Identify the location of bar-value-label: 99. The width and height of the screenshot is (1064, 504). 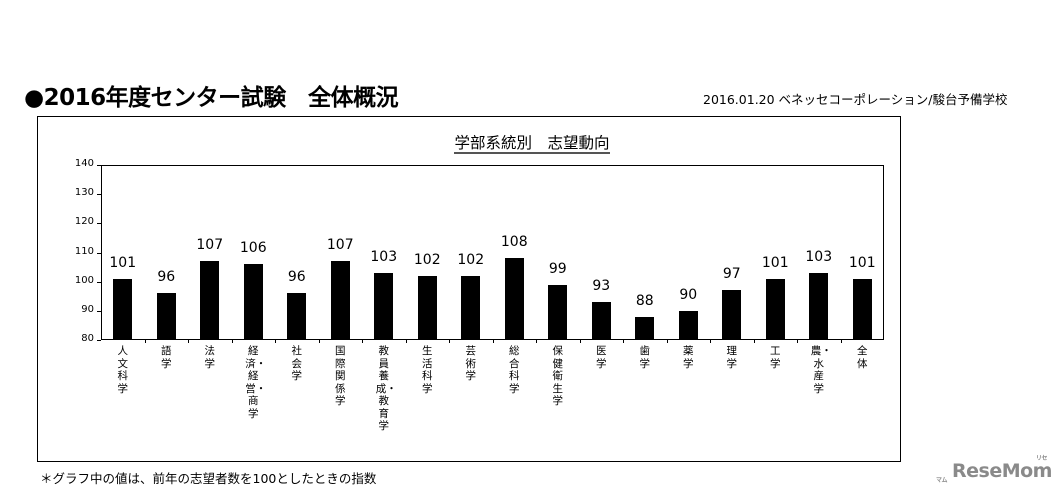
(557, 268).